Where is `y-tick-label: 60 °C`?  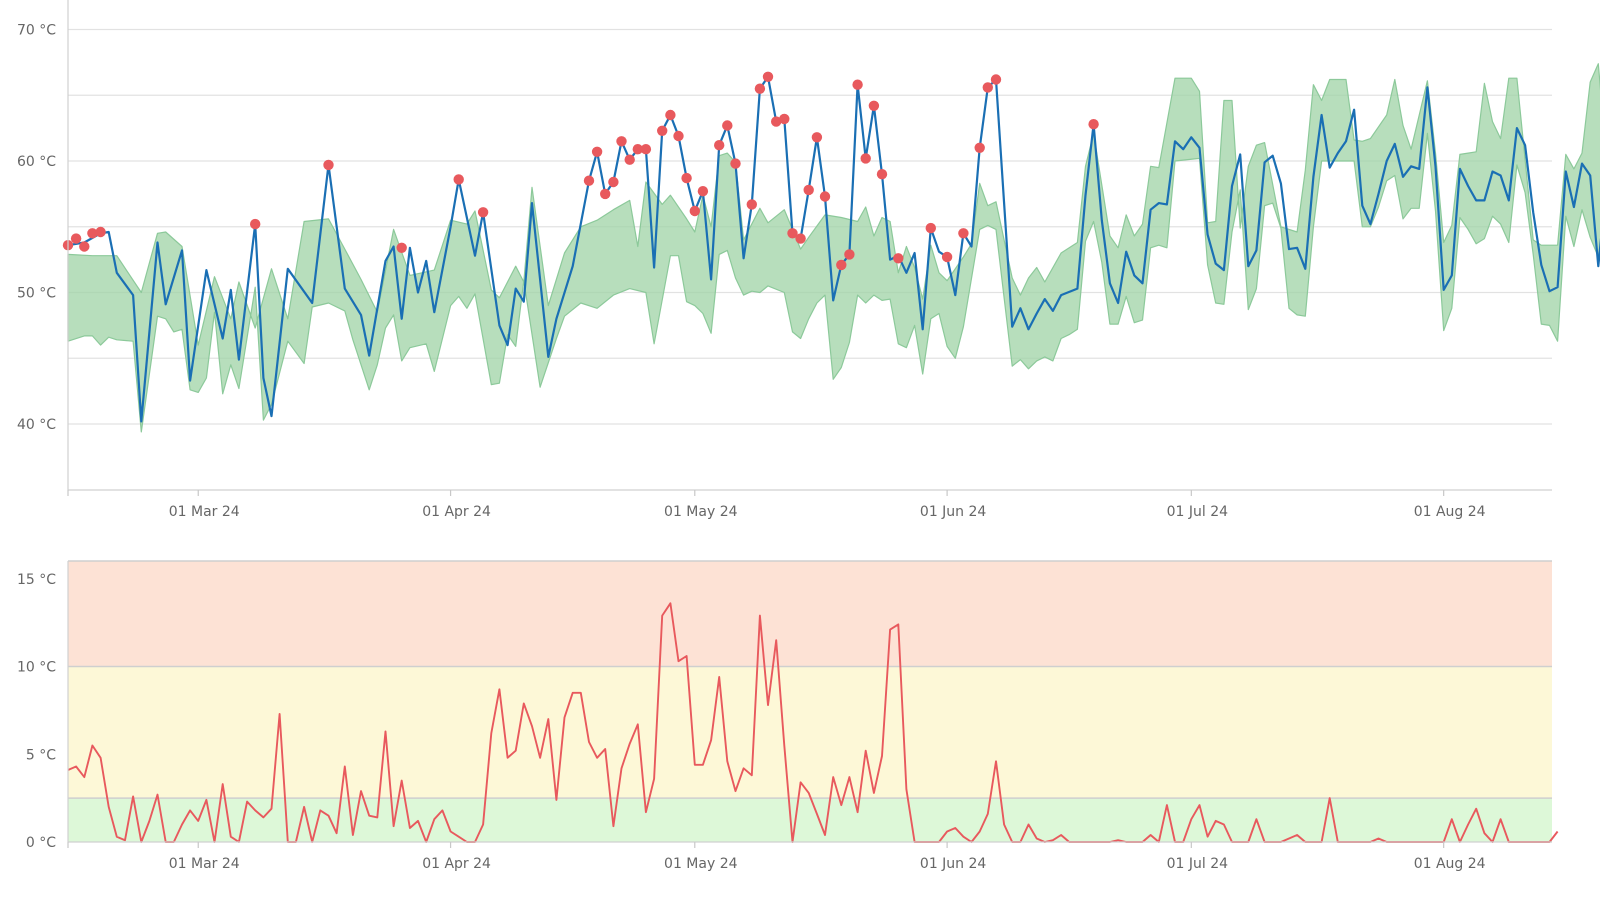 y-tick-label: 60 °C is located at coordinates (36, 162).